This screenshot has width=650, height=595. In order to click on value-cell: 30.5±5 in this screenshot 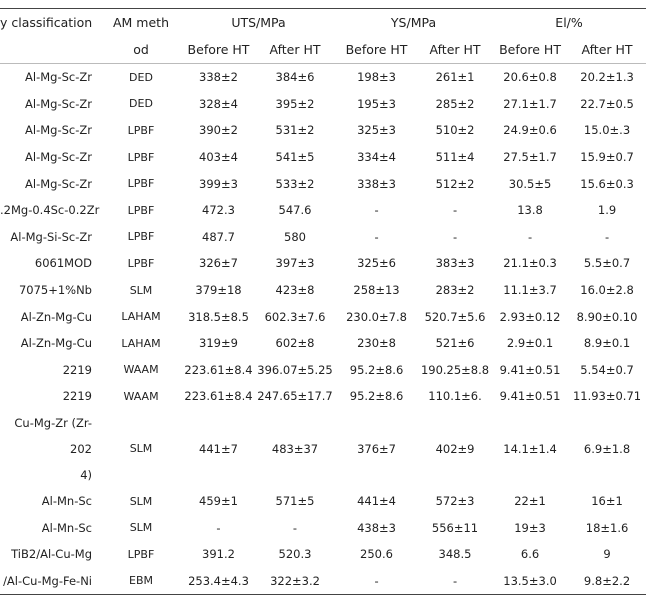, I will do `click(530, 183)`.